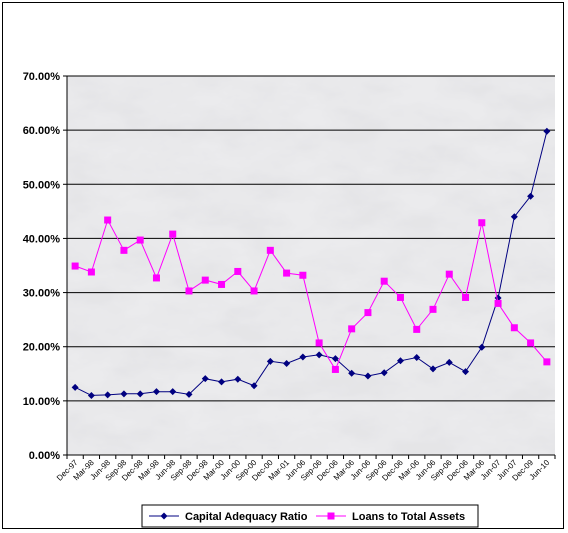  I want to click on legend-item-capital-adequacy-ratio: Capital Adequacy Ratio, so click(228, 517).